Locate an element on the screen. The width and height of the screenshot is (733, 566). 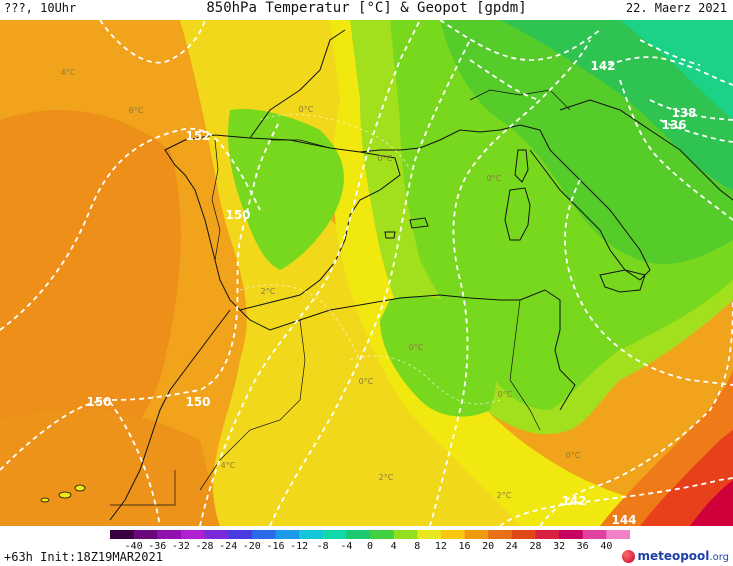
saharan-orange-field is located at coordinates (110, 467).